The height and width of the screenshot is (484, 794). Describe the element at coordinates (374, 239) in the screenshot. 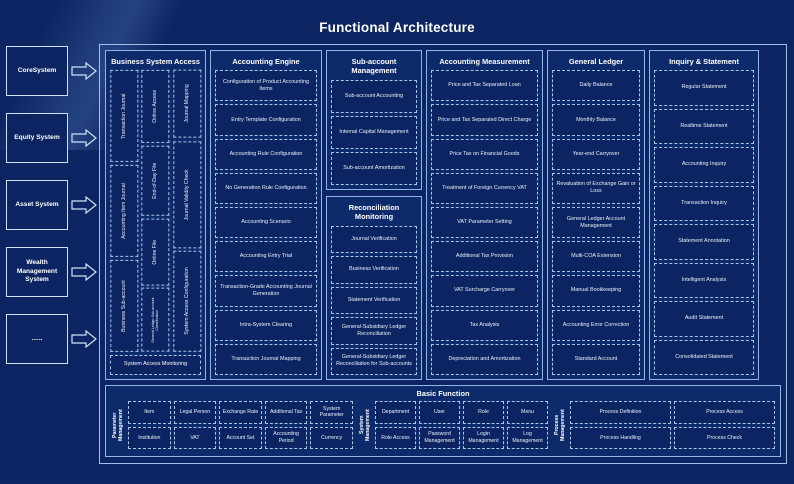

I see `reconciliation-item: Journal Verification` at that location.